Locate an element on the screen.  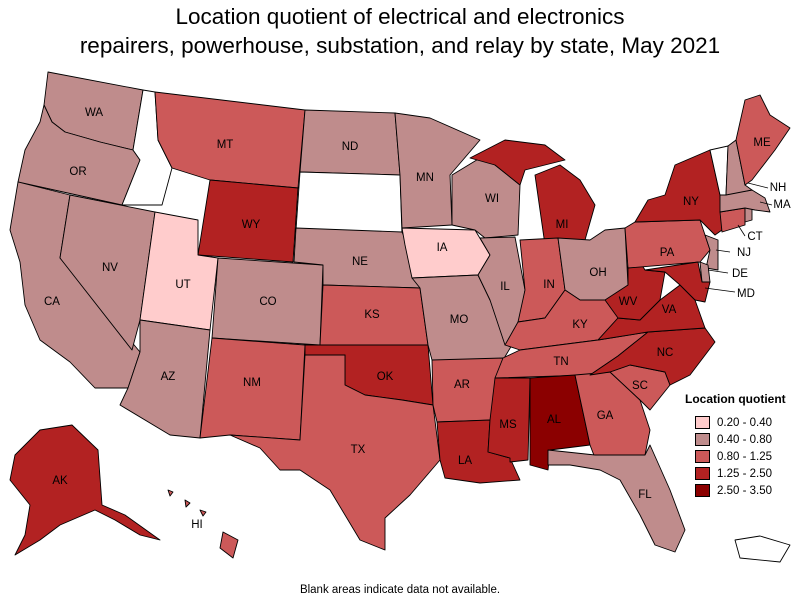
state-ri is located at coordinates (748, 215).